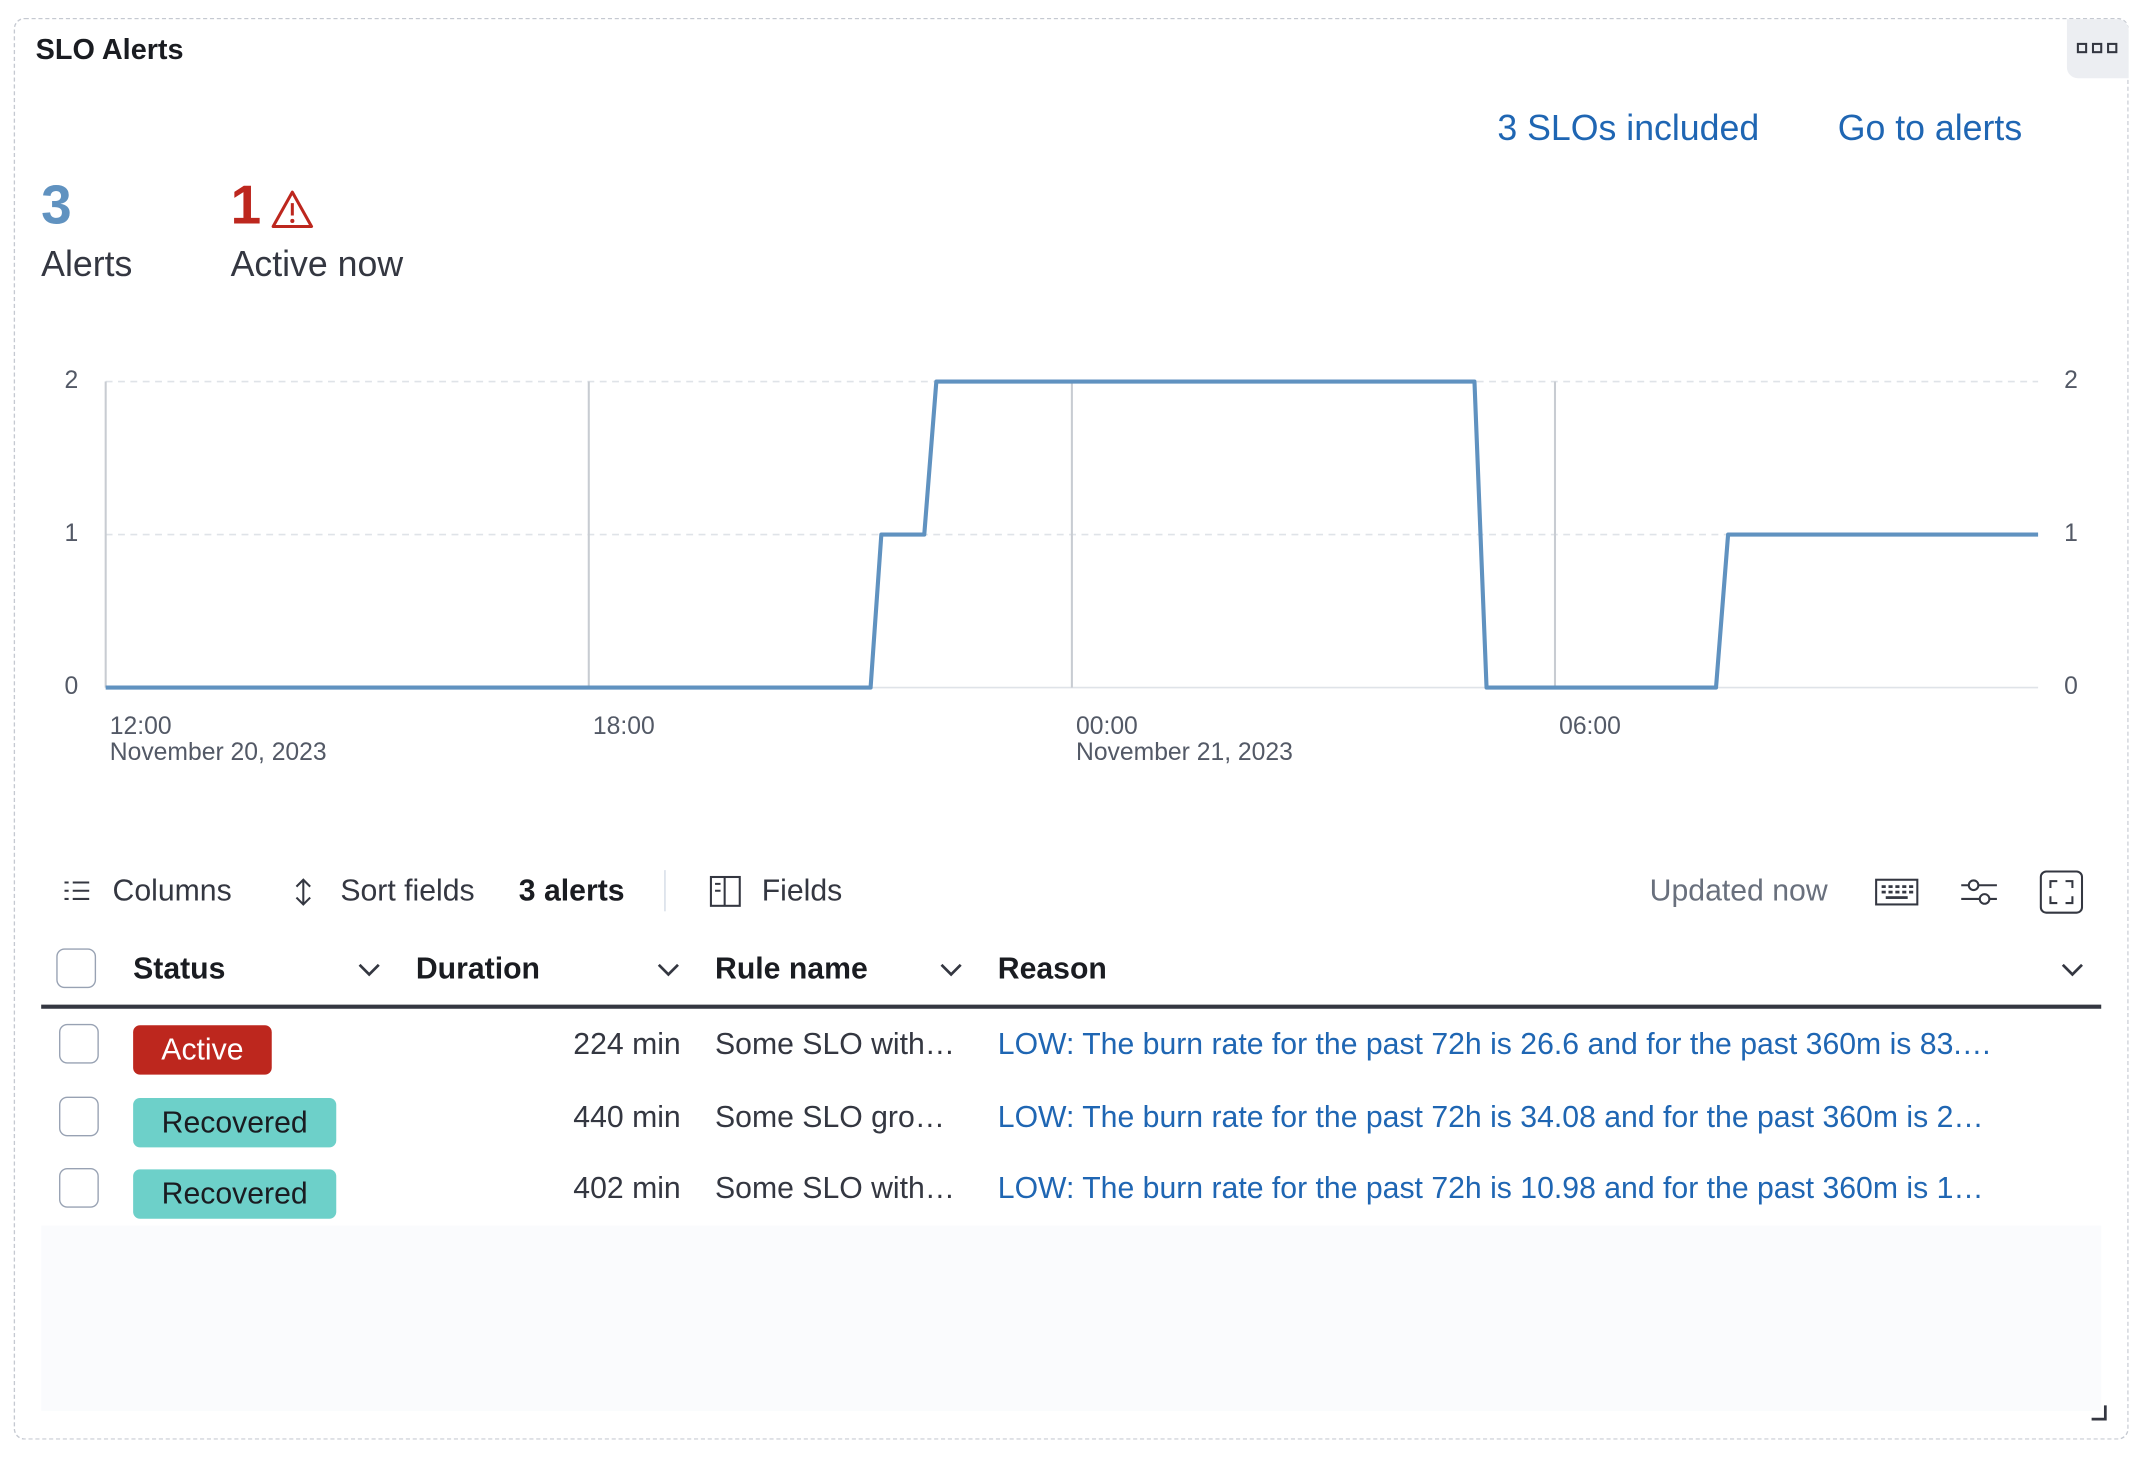 This screenshot has width=2152, height=1463. Describe the element at coordinates (246, 206) in the screenshot. I see `stat-value: 1` at that location.